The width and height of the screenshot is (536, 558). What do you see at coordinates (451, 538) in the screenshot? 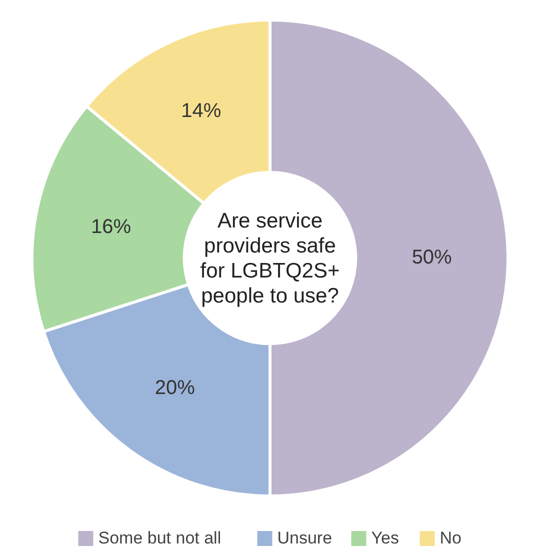
I see `legend-label: No` at bounding box center [451, 538].